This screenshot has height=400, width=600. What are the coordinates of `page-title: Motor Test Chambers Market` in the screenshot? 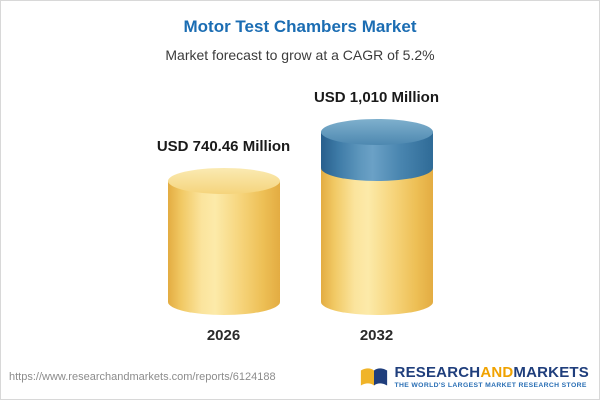 It's located at (300, 26).